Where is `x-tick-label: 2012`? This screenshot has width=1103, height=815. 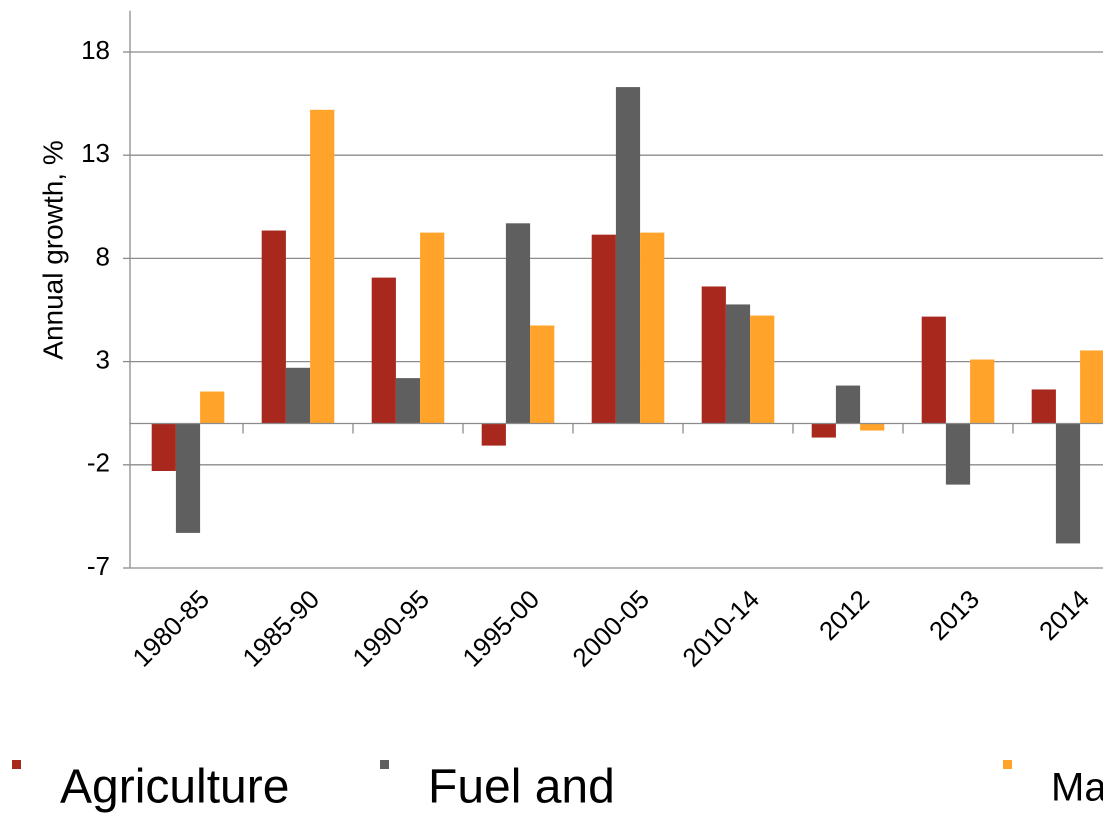 x-tick-label: 2012 is located at coordinates (844, 615).